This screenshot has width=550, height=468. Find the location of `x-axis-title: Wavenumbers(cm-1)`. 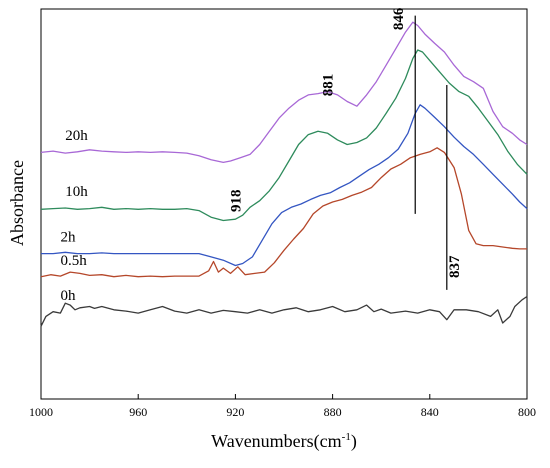

x-axis-title: Wavenumbers(cm-1) is located at coordinates (284, 441).